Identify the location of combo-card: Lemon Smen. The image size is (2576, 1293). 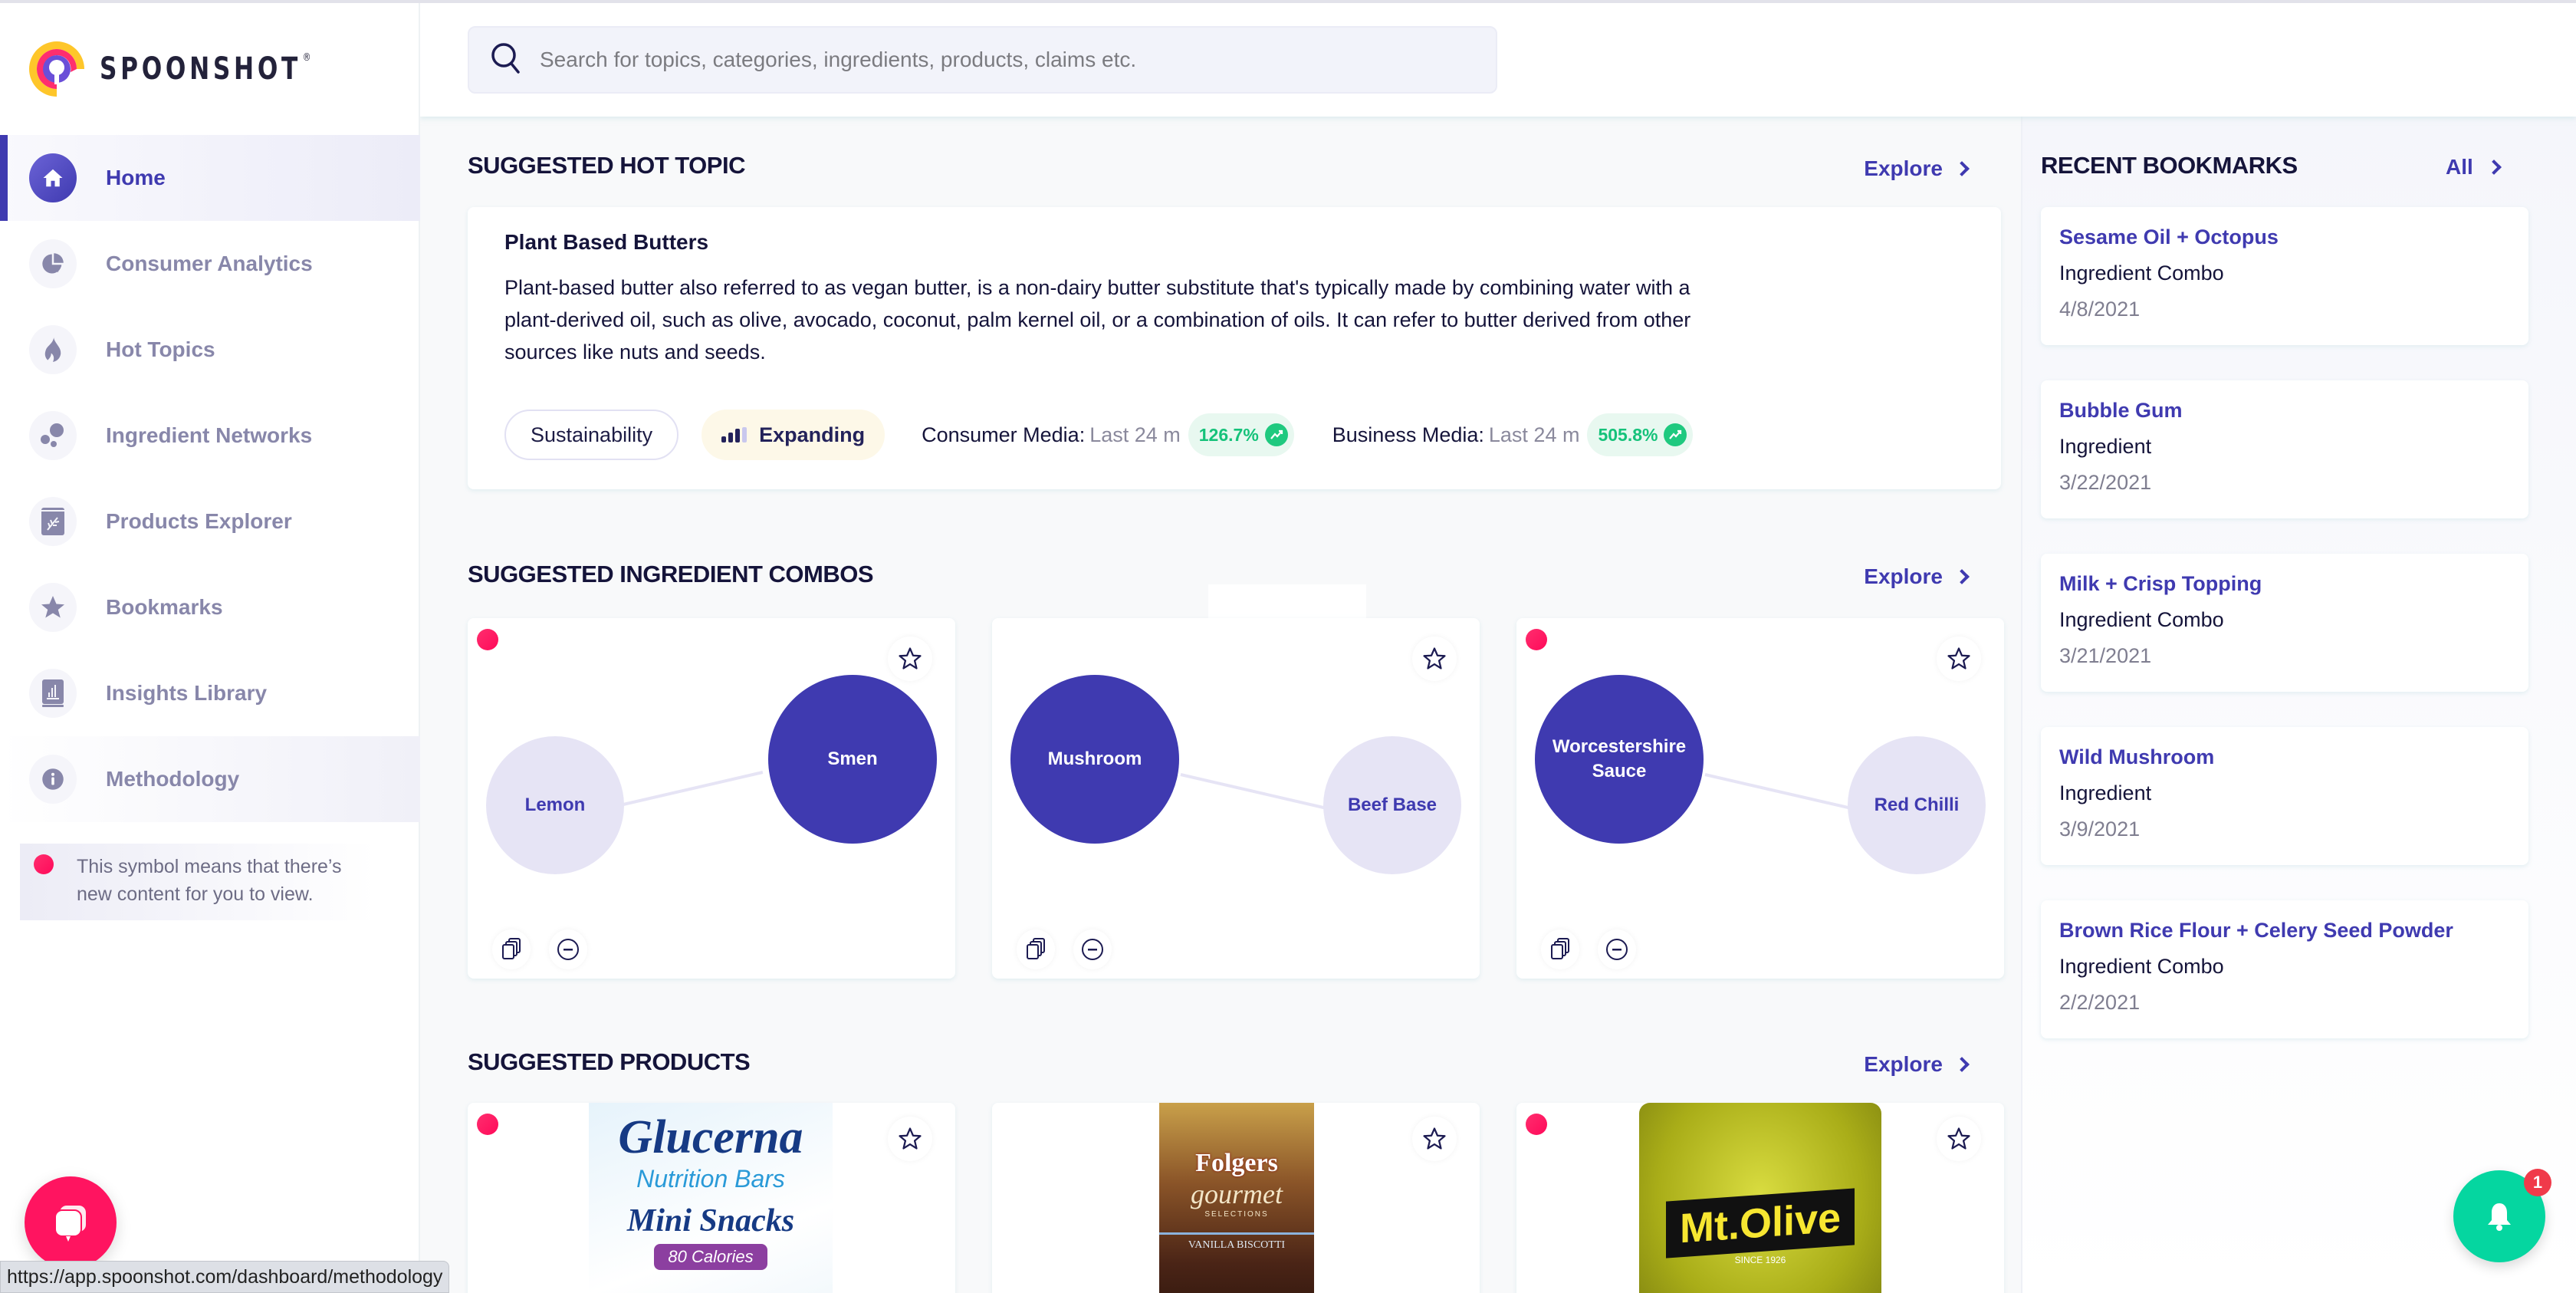
(712, 798).